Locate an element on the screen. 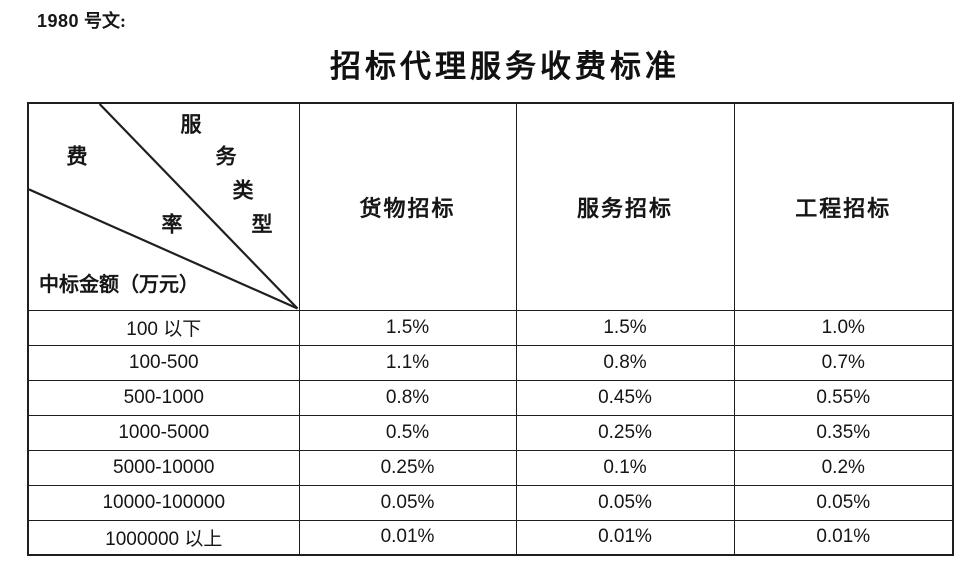  rate-value: 0.55% is located at coordinates (843, 397).